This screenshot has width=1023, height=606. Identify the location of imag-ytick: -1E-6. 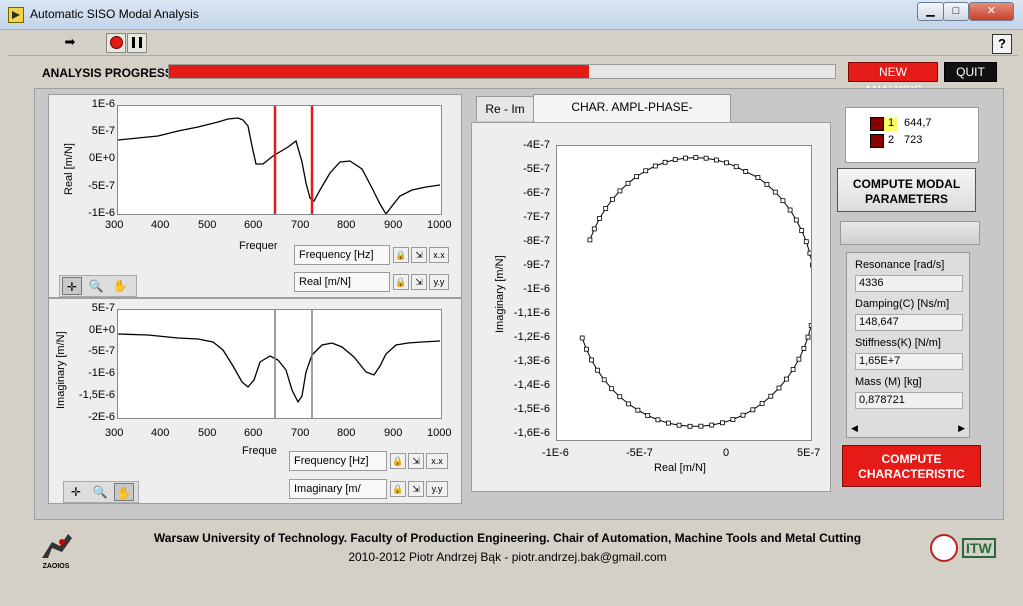
(101, 373).